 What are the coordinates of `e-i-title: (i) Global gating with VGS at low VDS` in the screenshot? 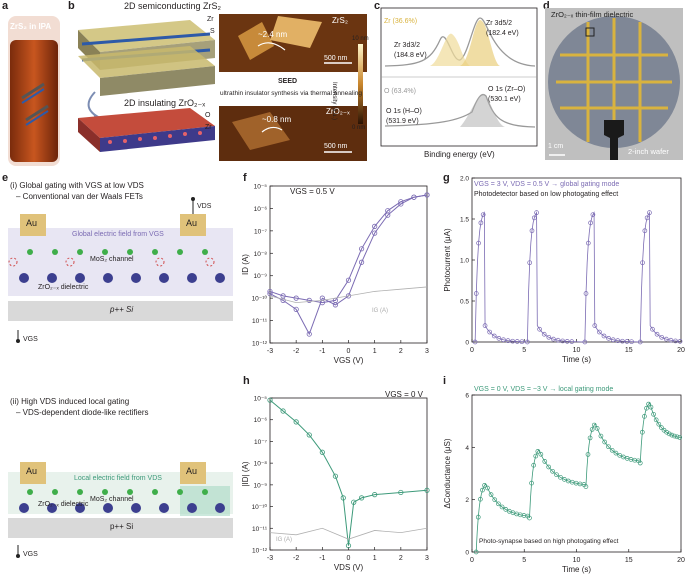 It's located at (77, 185).